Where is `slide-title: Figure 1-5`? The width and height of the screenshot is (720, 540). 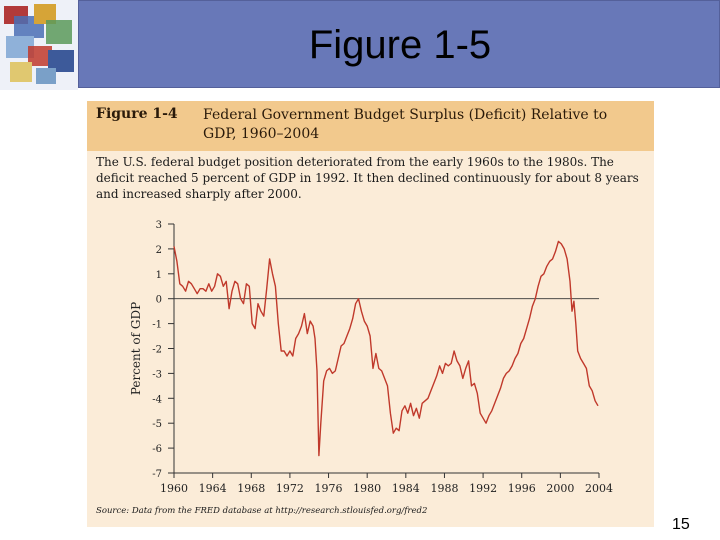
slide-title: Figure 1-5 is located at coordinates (400, 45).